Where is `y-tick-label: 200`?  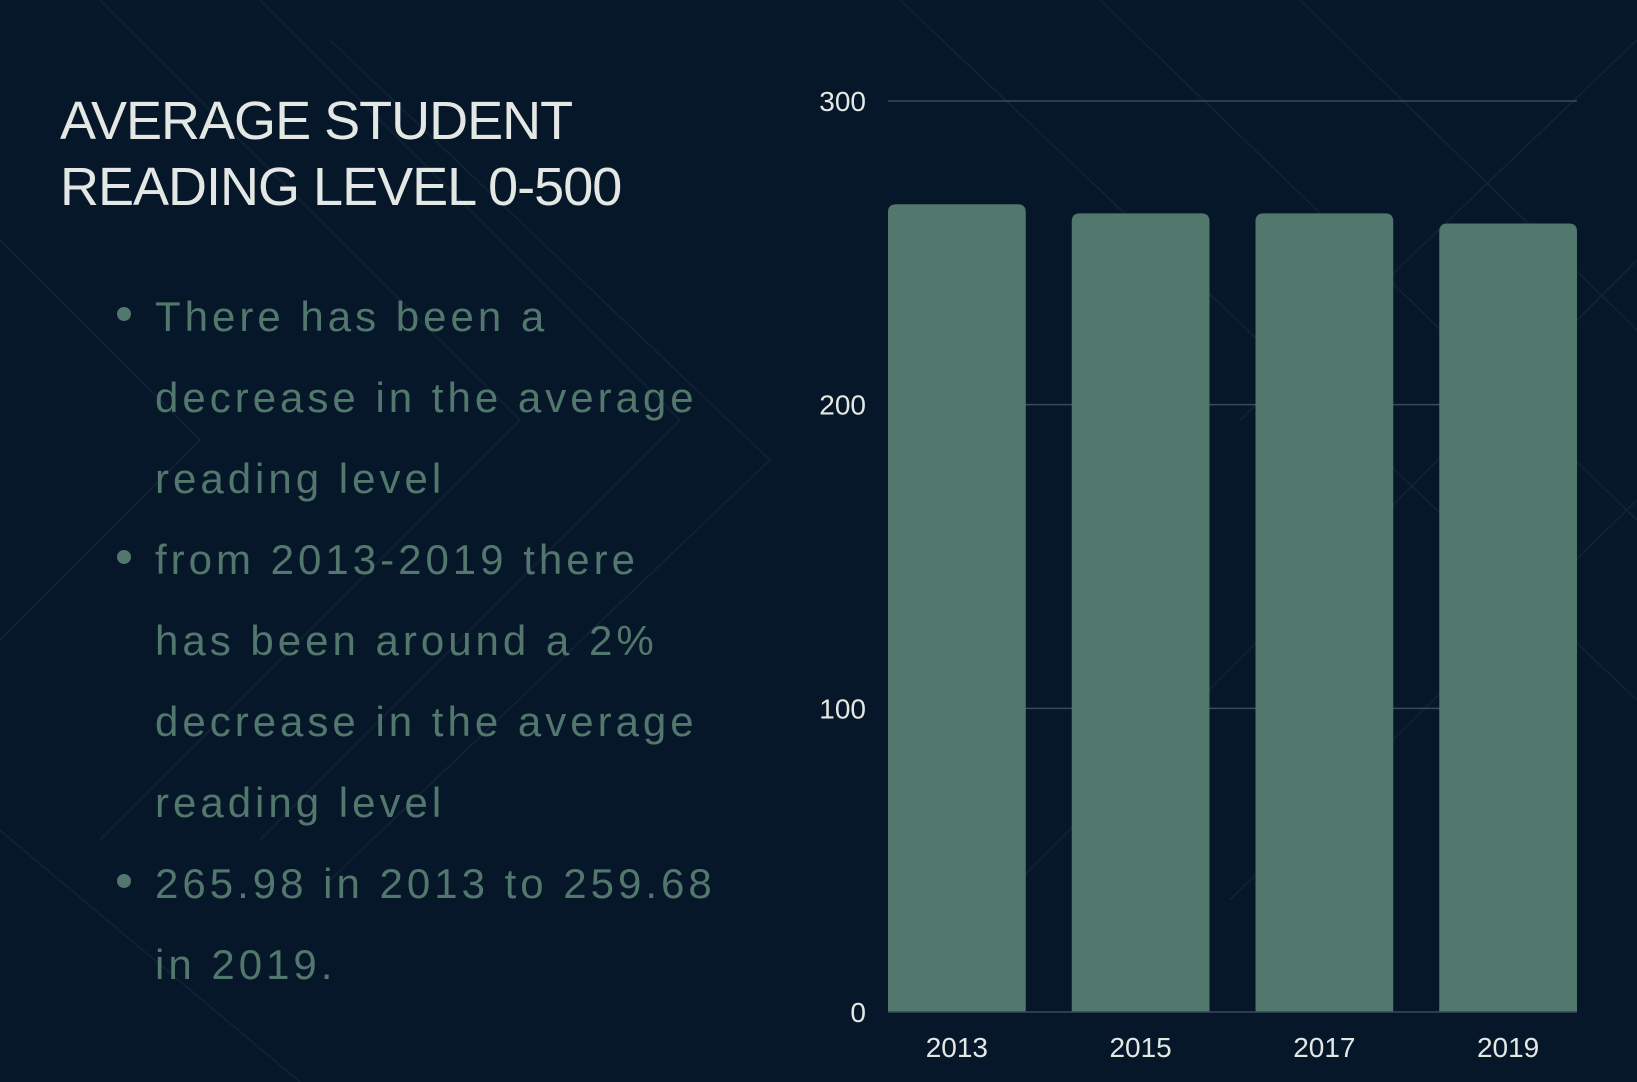 y-tick-label: 200 is located at coordinates (842, 405).